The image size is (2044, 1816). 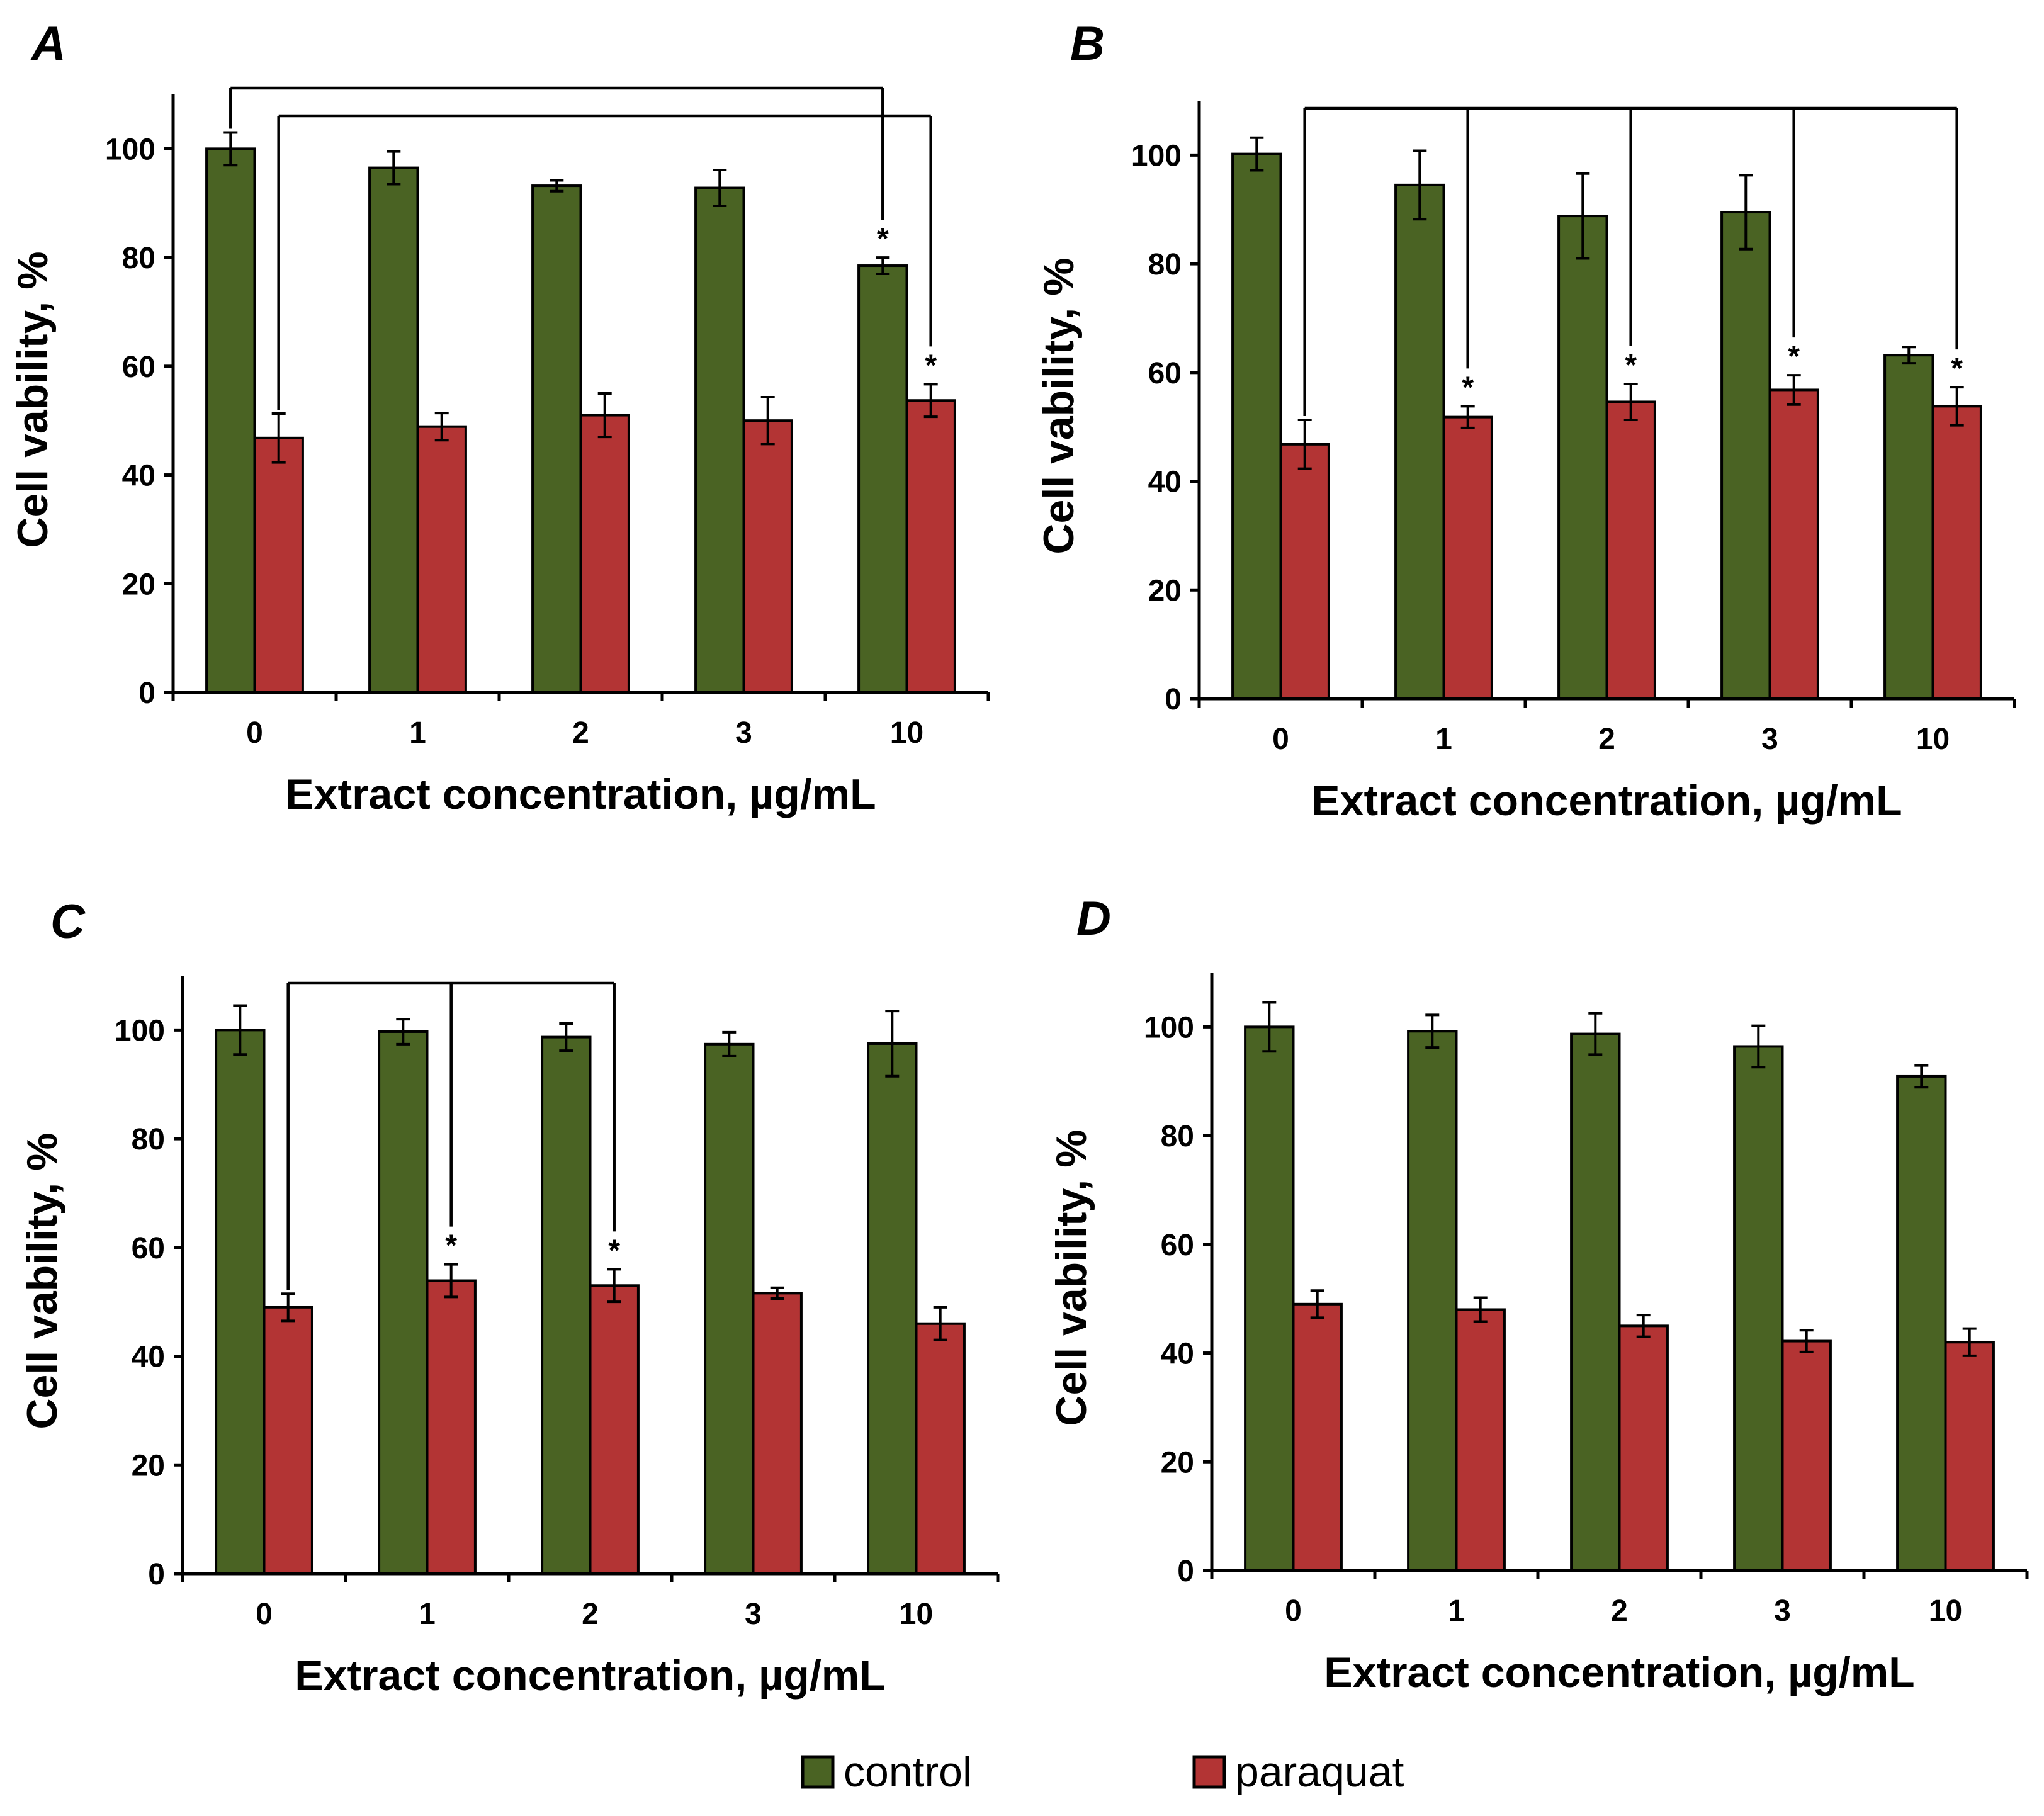 I want to click on panel-label-b: B, so click(x=1087, y=43).